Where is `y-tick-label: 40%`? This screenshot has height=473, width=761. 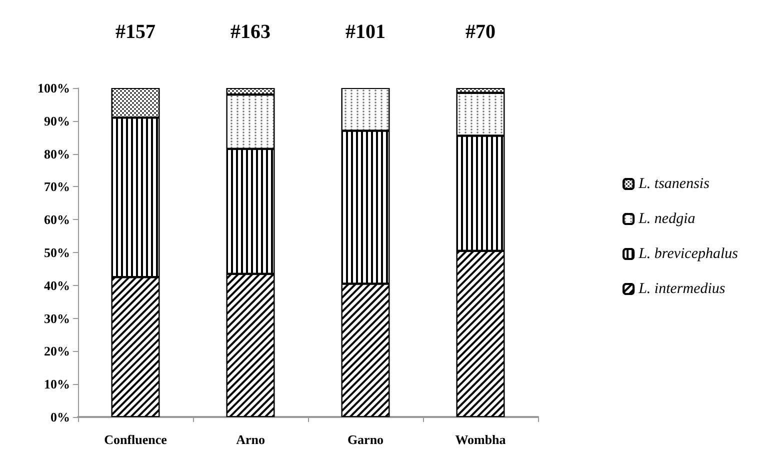
y-tick-label: 40% is located at coordinates (57, 285).